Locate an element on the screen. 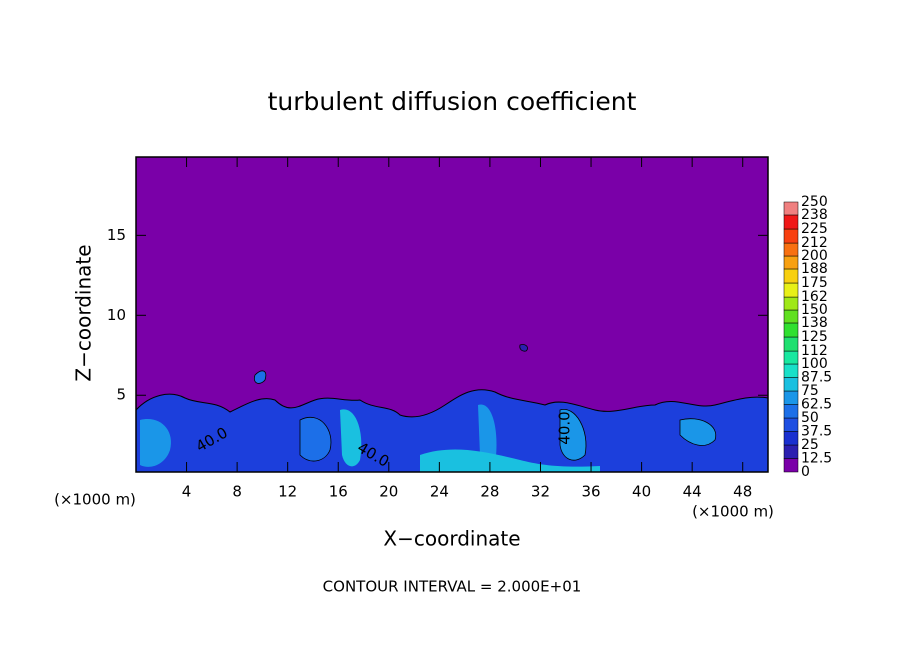 The width and height of the screenshot is (904, 654). x-tick-label: 8 is located at coordinates (237, 492).